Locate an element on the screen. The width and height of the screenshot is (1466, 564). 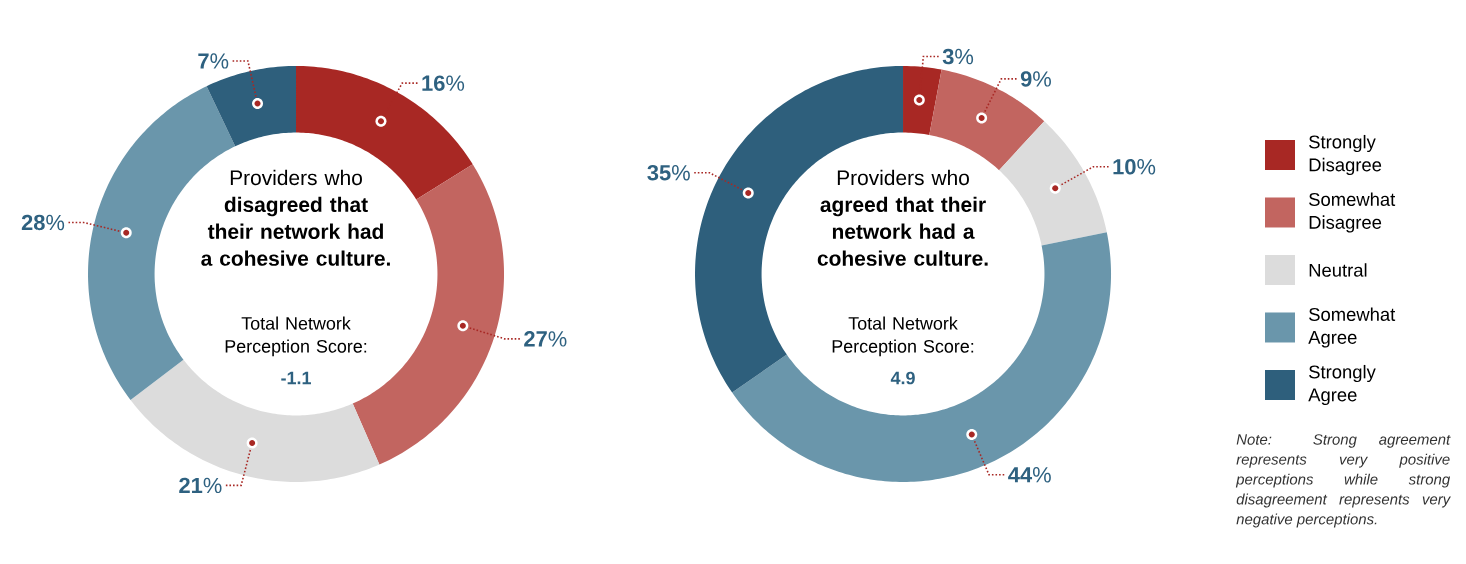
data-label: 3% is located at coordinates (958, 56).